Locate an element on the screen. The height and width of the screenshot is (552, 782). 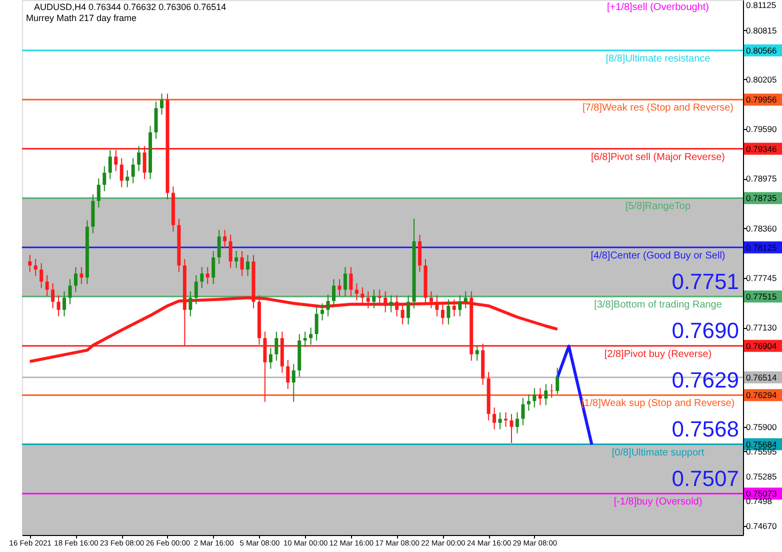
annotation: [+1/8]sell (Overbought) is located at coordinates (658, 7).